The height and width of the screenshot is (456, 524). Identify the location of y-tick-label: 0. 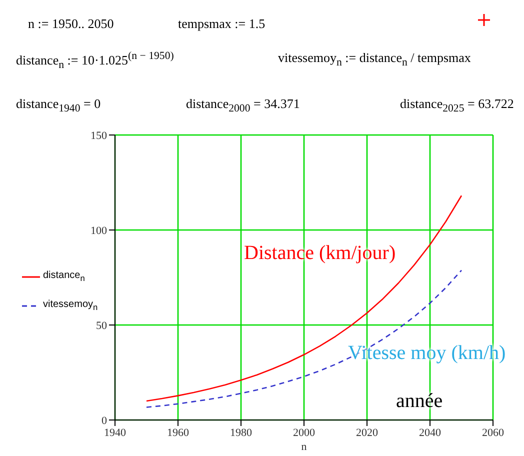
(105, 420).